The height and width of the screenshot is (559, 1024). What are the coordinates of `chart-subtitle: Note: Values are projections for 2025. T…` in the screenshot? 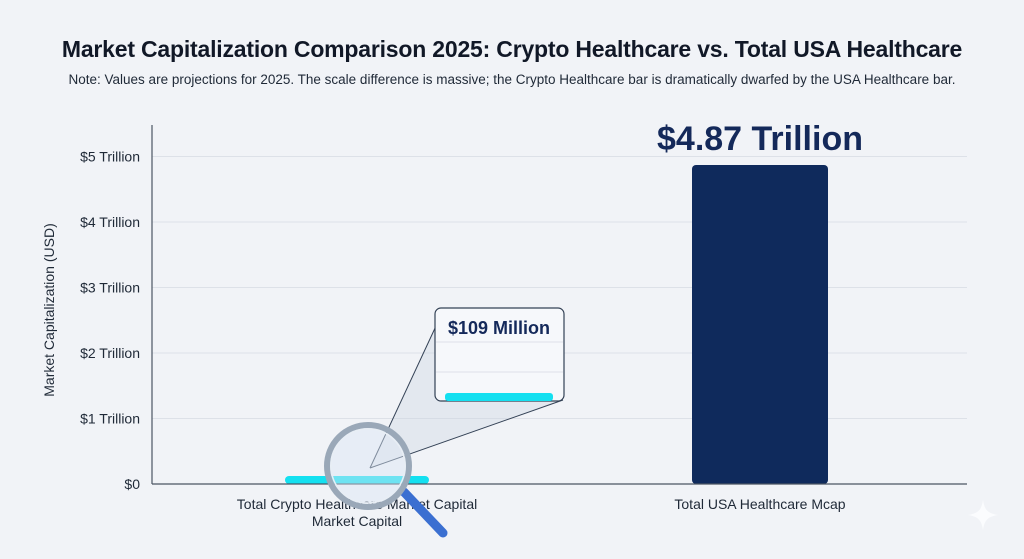 It's located at (512, 79).